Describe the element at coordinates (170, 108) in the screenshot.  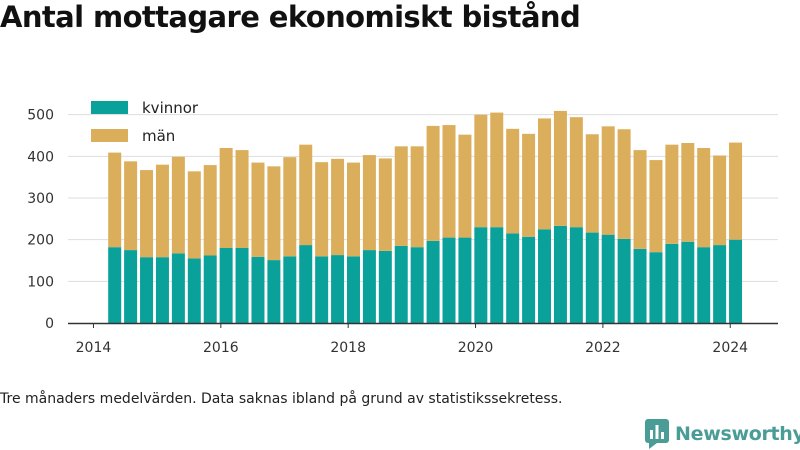
I see `legend-label: kvinnor` at that location.